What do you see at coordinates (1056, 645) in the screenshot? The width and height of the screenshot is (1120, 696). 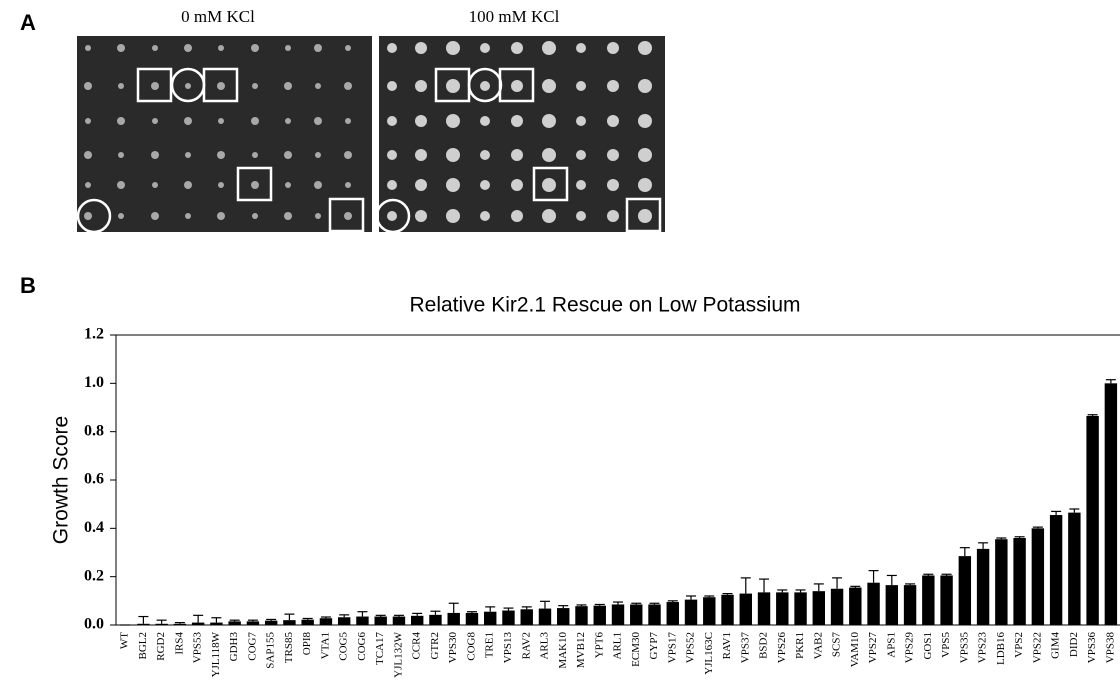 I see `x-tick-label: GIM4` at bounding box center [1056, 645].